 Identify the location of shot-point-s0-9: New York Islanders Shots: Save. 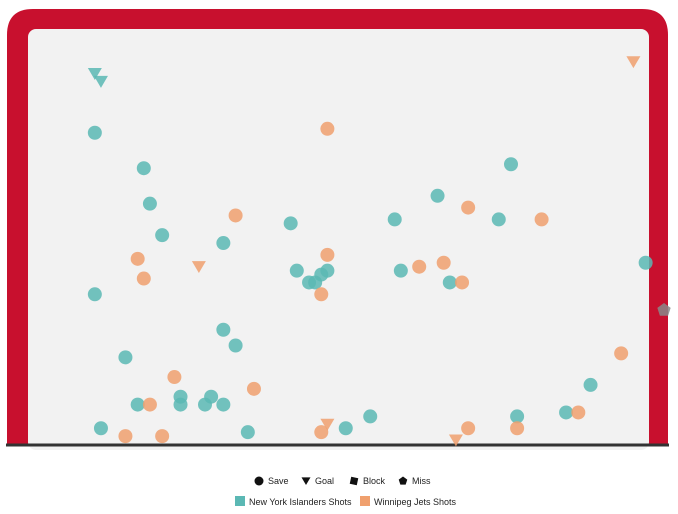
(223, 329).